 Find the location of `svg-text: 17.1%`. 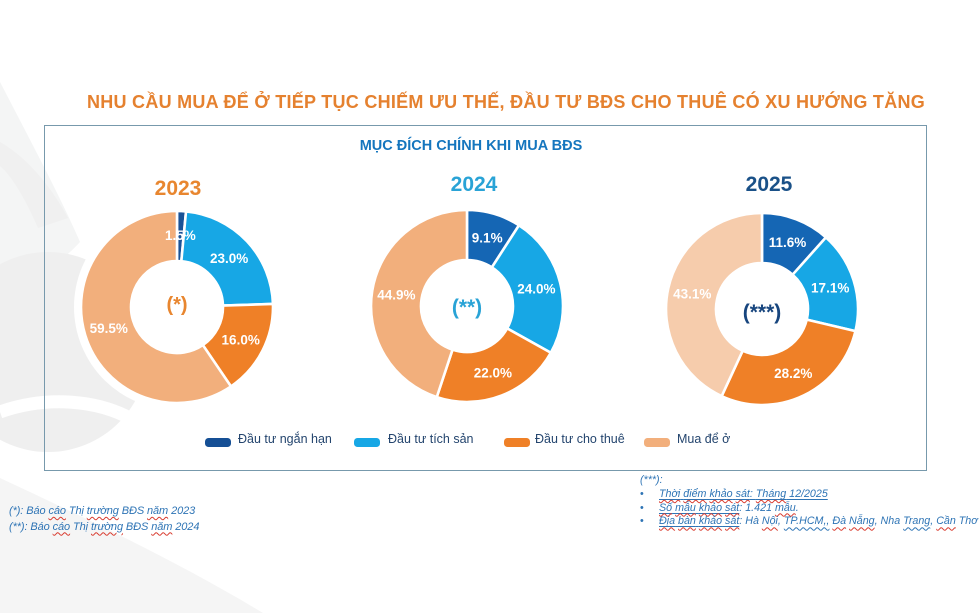

svg-text: 17.1% is located at coordinates (830, 287).